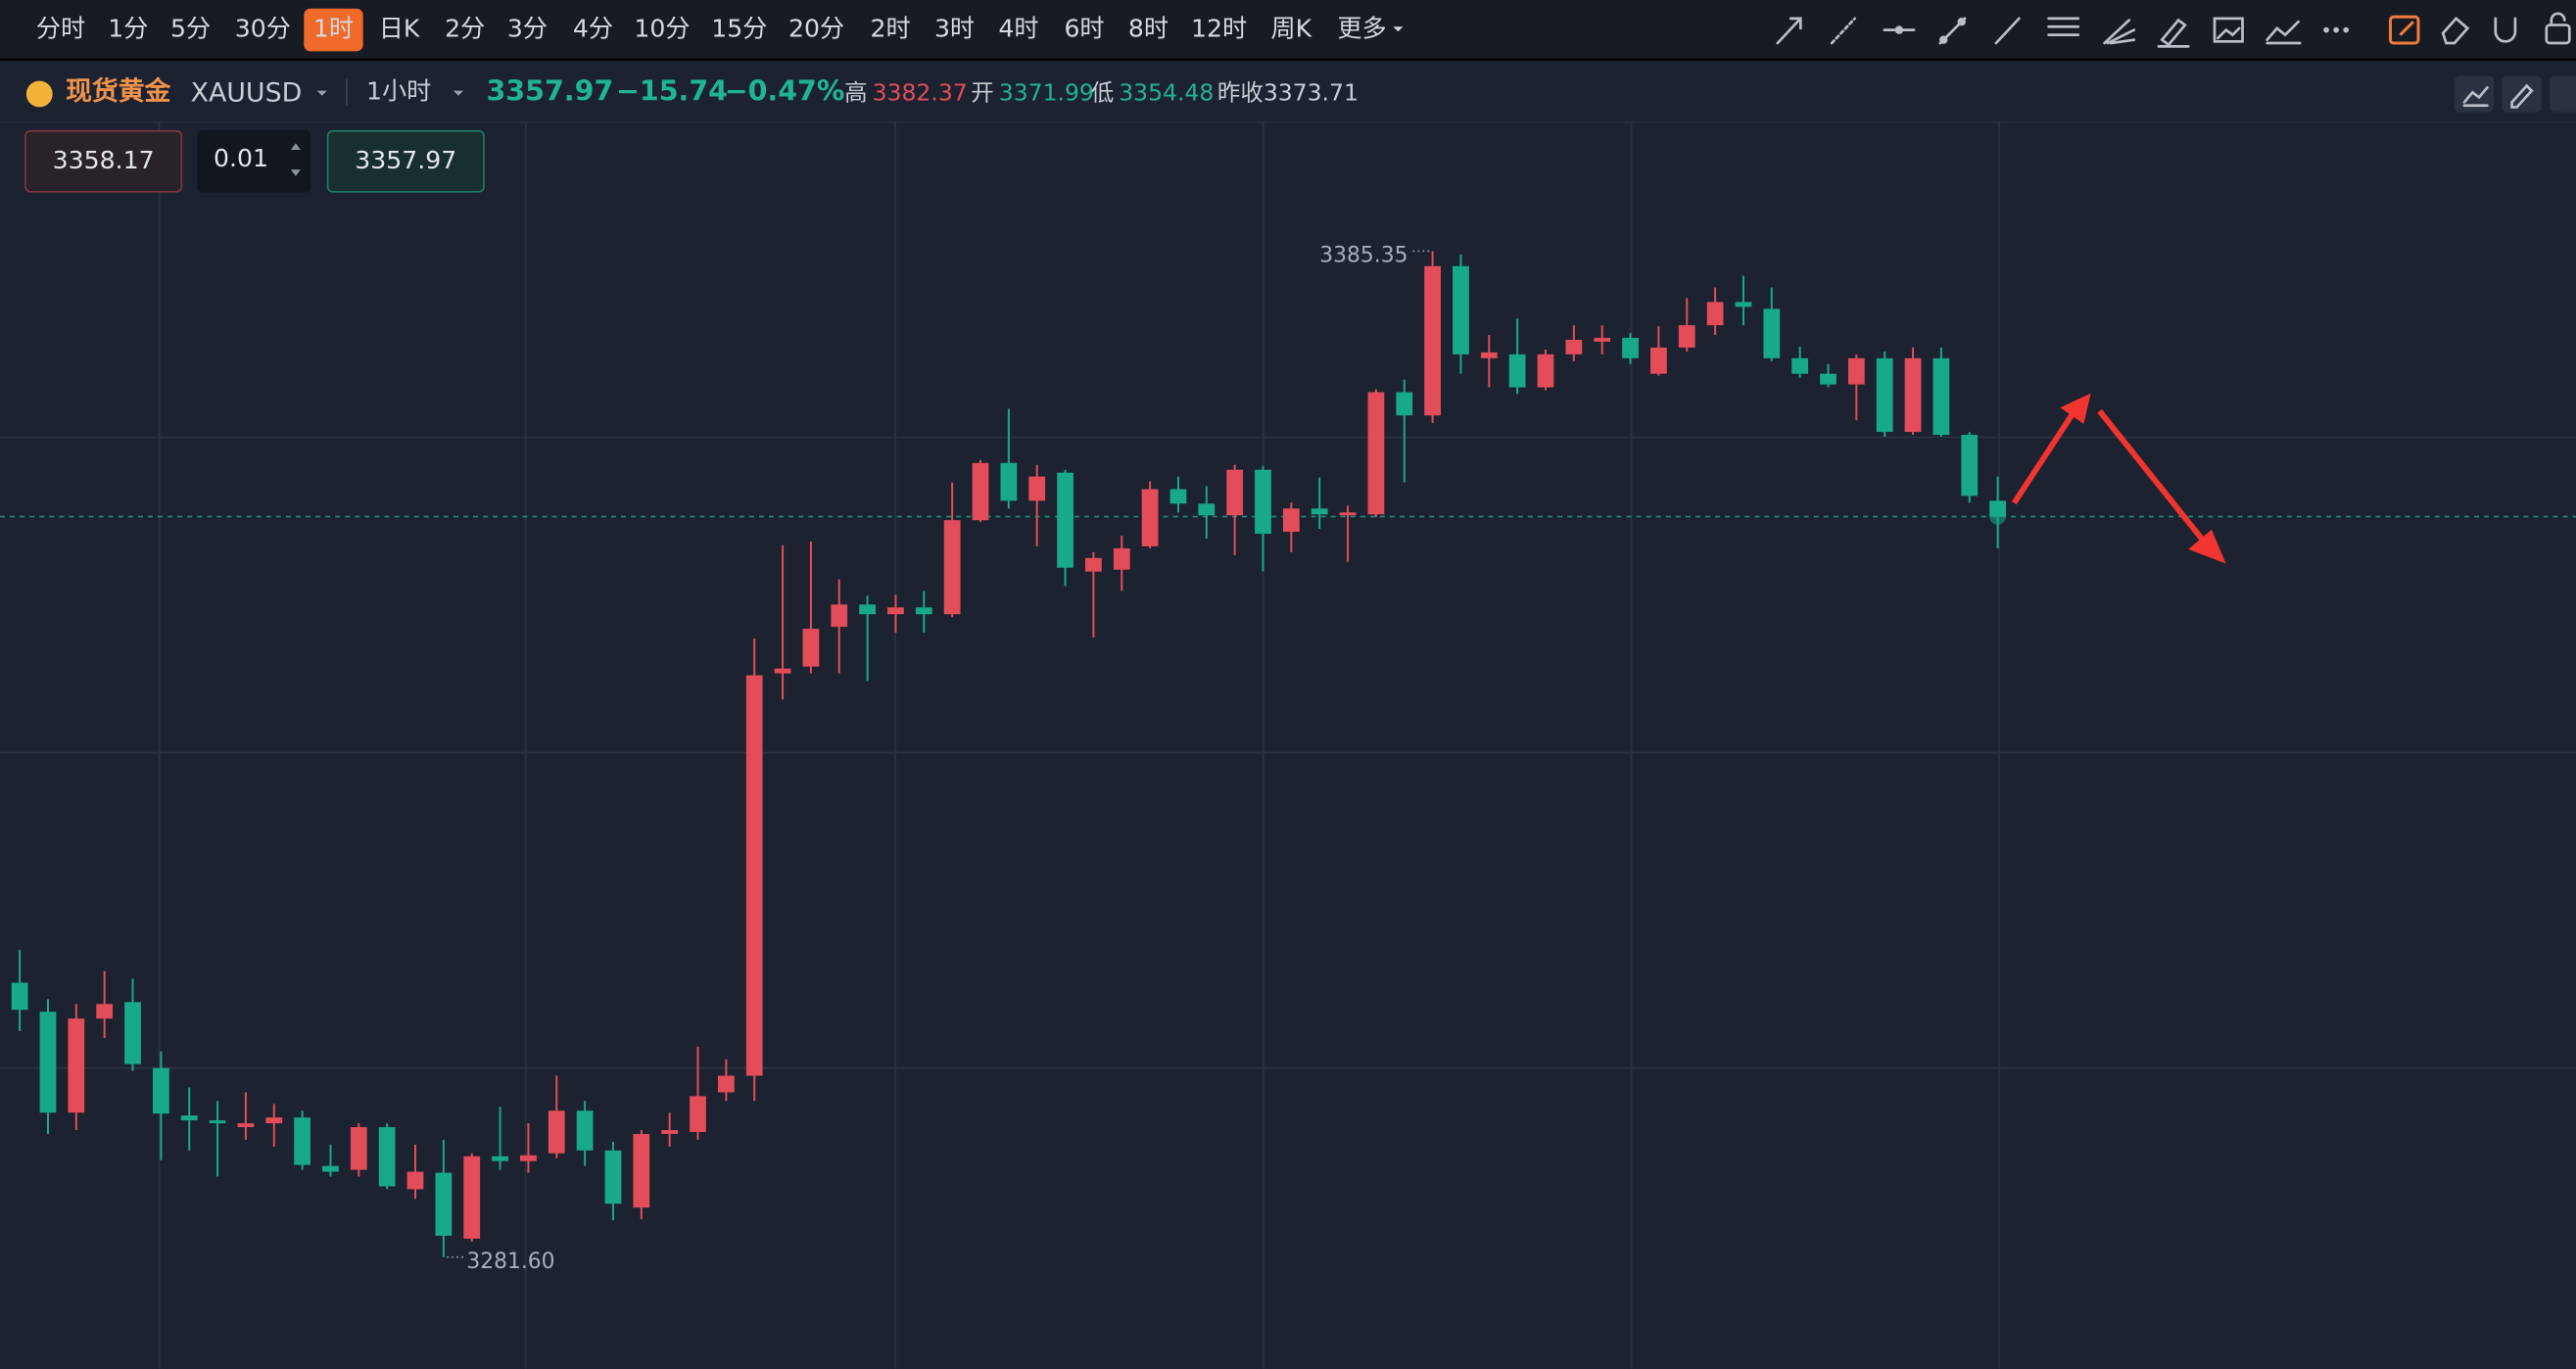 The height and width of the screenshot is (1369, 2576). Describe the element at coordinates (465, 29) in the screenshot. I see `timeframe: 2分` at that location.